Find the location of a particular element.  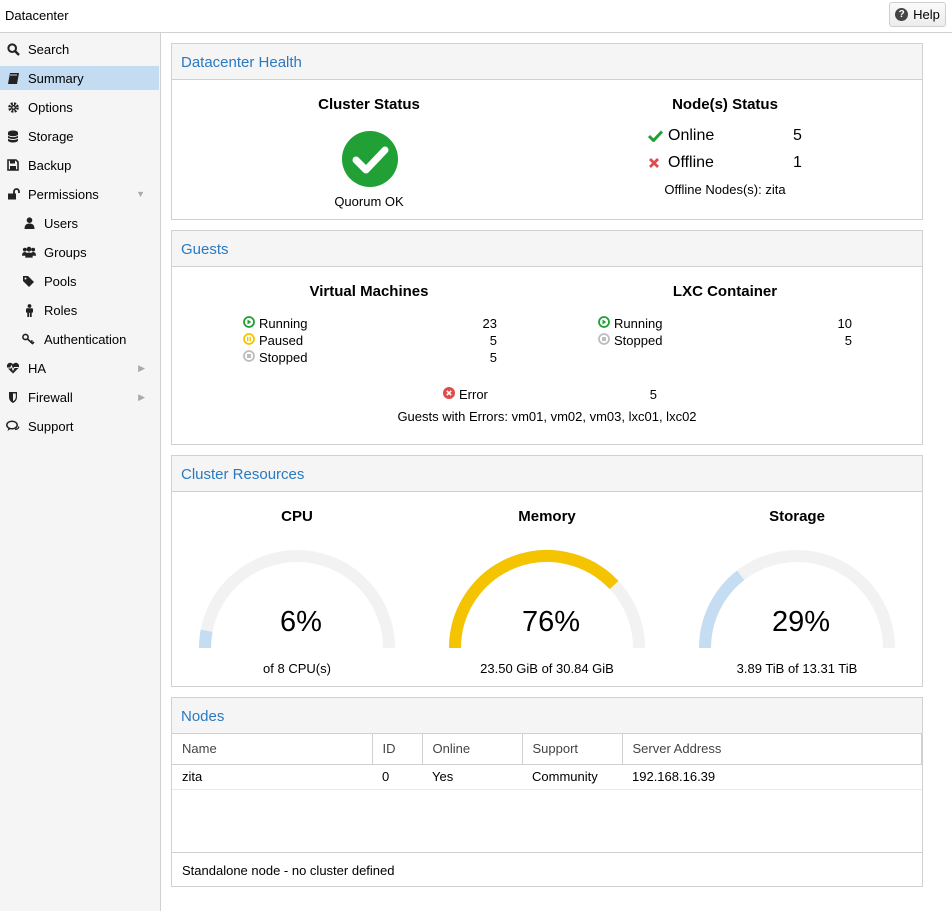

question-icon: ? is located at coordinates (902, 14).